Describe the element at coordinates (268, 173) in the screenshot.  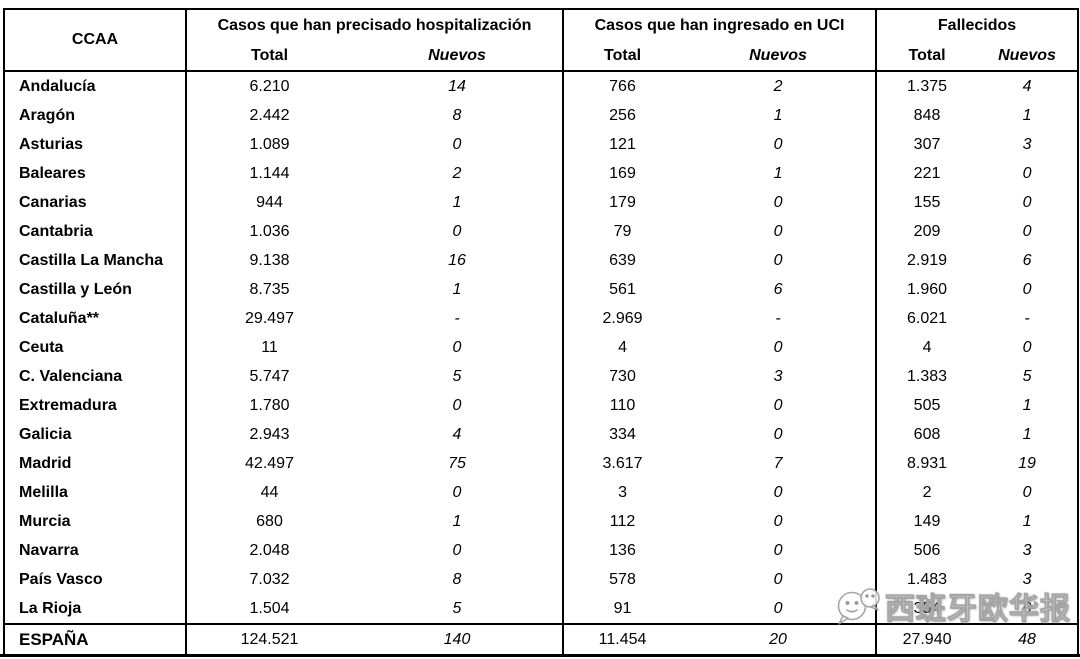
I see `value-cell: 1.144` at that location.